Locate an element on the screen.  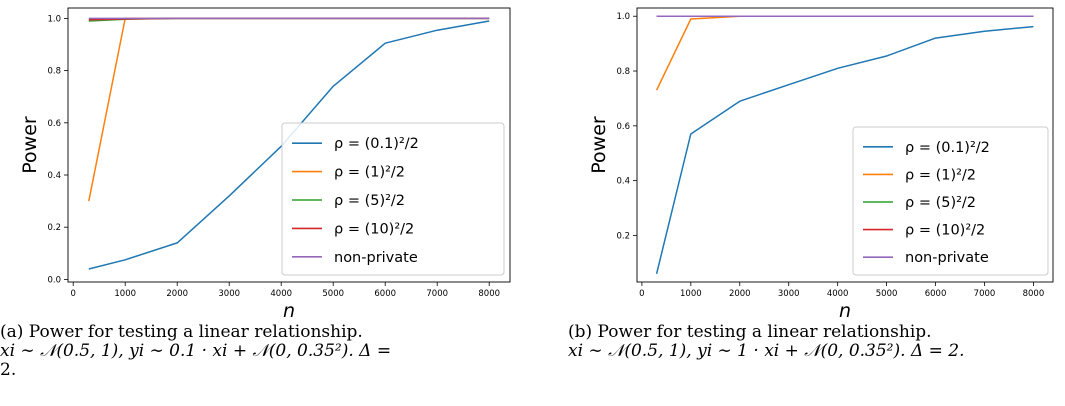
caption-a-formula-cont: 2. is located at coordinates (8, 370).